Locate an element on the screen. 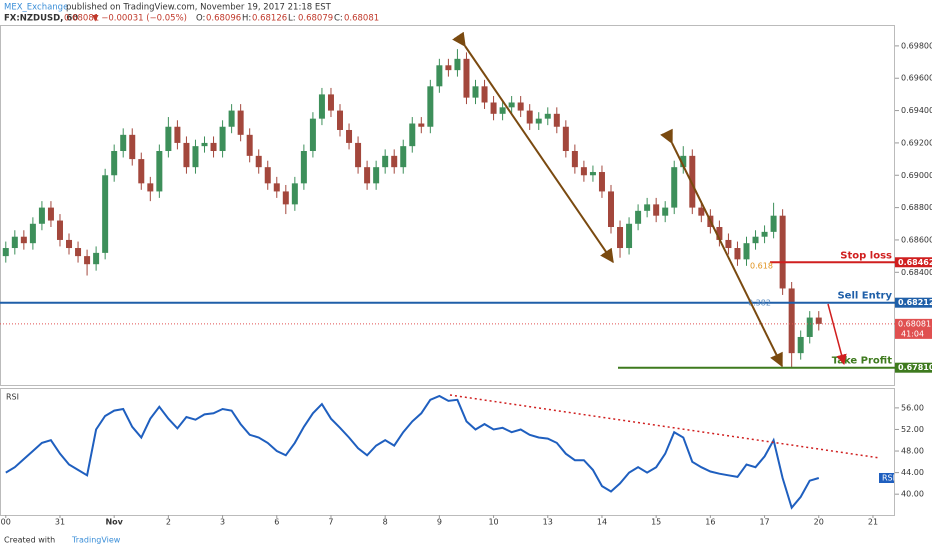 The height and width of the screenshot is (554, 932). x-tick-label: 15 is located at coordinates (656, 522).